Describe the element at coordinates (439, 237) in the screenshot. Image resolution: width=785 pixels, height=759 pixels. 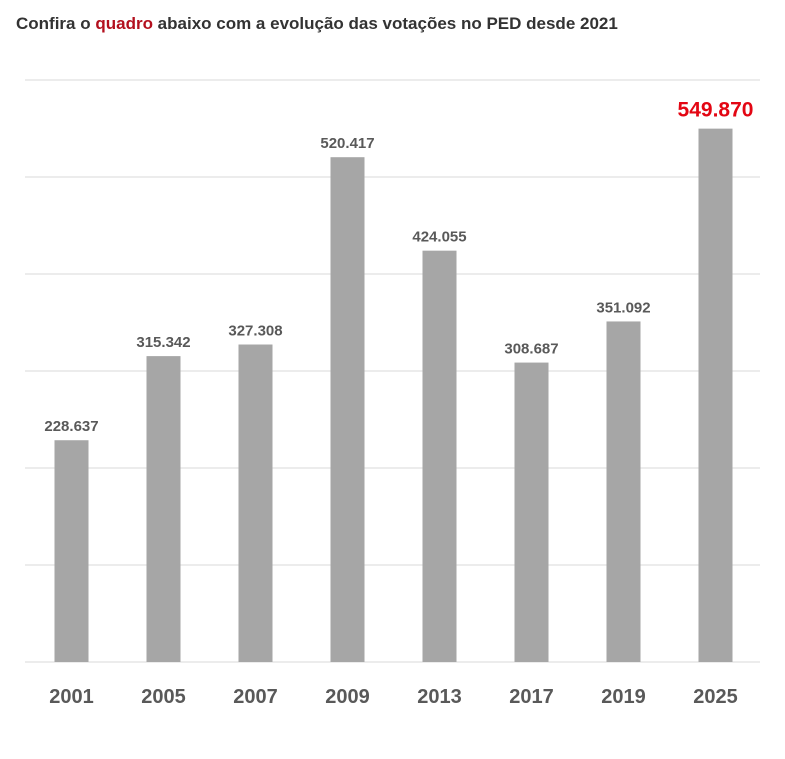
I see `value-label-2013: 424.055` at that location.